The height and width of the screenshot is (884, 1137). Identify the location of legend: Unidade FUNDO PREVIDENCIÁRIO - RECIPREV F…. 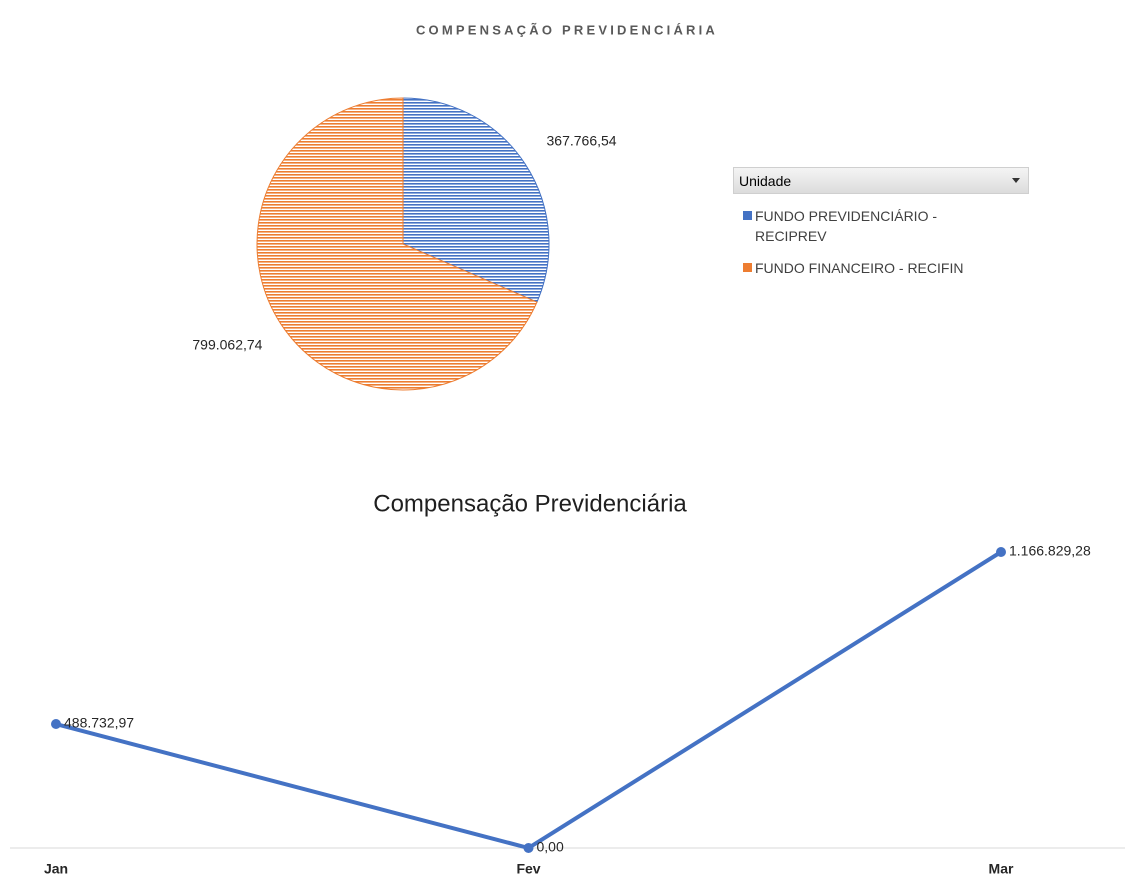
(881, 222).